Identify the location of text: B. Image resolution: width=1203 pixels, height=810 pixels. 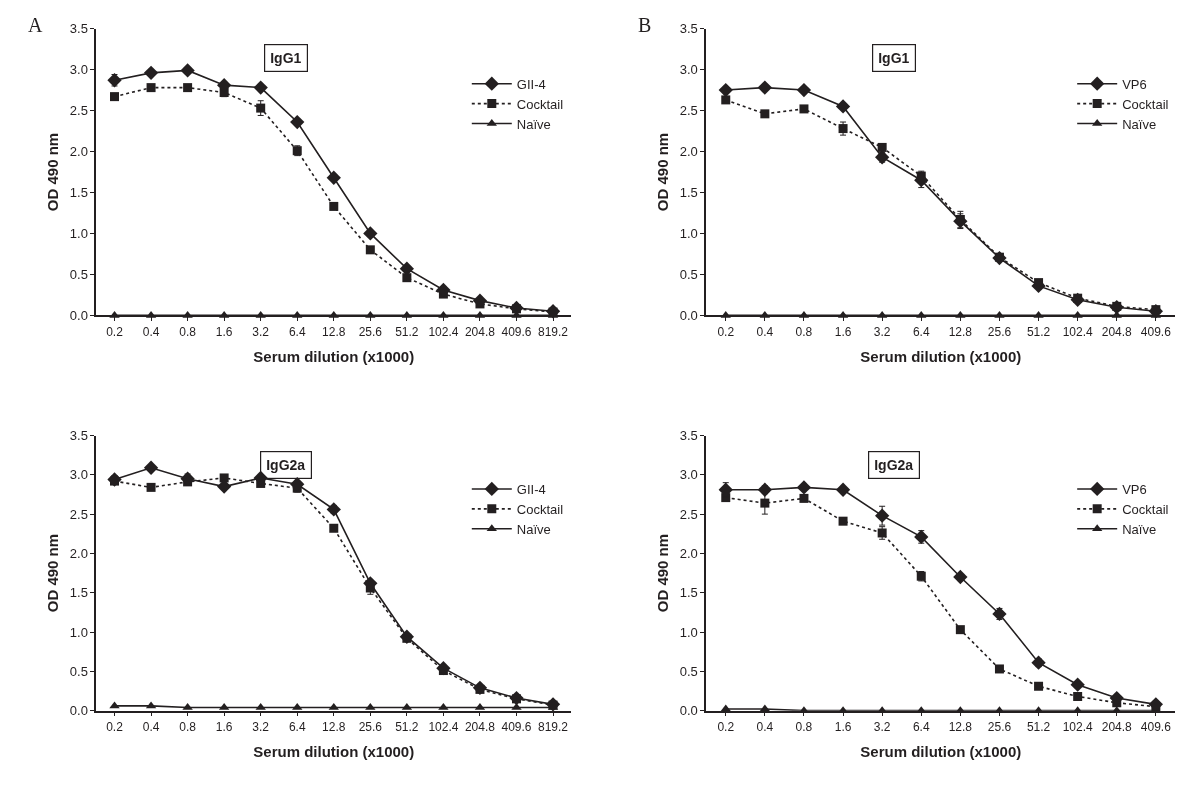
(645, 25).